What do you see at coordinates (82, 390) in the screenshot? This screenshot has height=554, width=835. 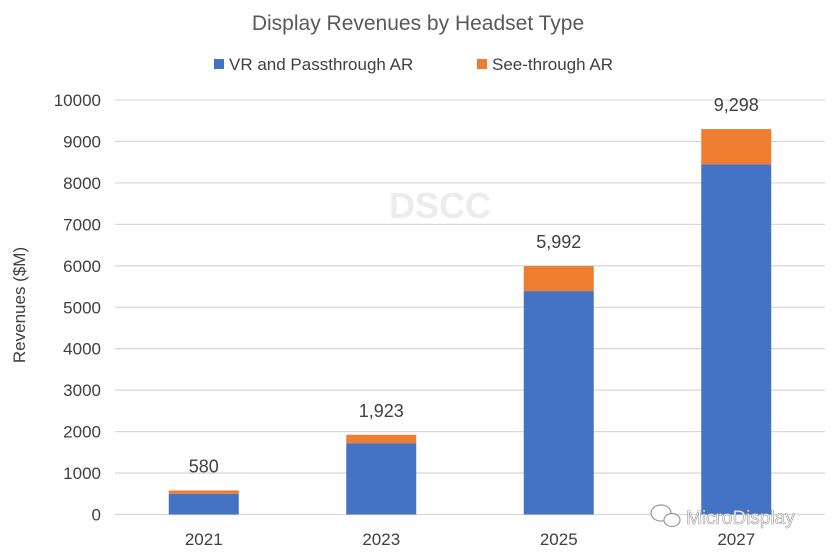 I see `y-tick-label: 3000` at bounding box center [82, 390].